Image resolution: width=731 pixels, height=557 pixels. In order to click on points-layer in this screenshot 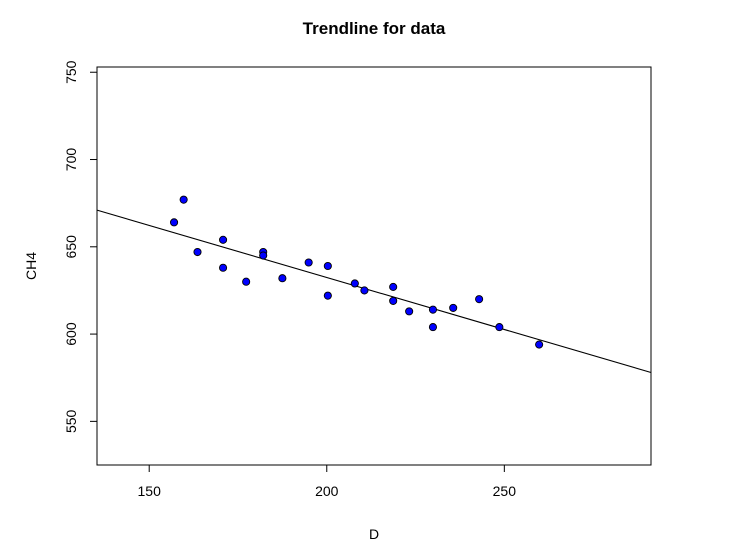, I will do `click(357, 272)`.